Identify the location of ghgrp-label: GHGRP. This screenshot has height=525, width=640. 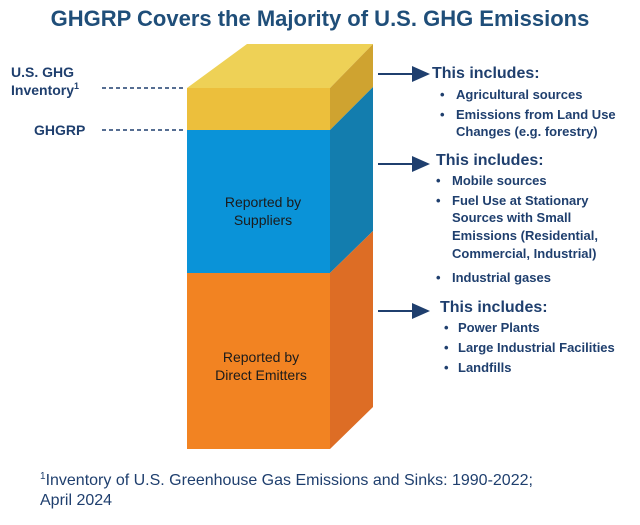
(59, 130).